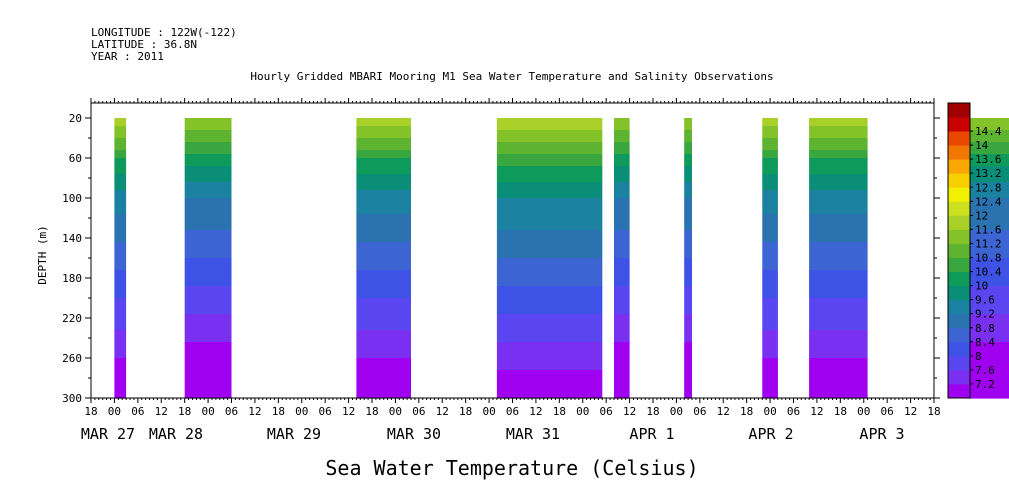 This screenshot has height=504, width=1009. What do you see at coordinates (414, 434) in the screenshot?
I see `x-date-label: MAR 30` at bounding box center [414, 434].